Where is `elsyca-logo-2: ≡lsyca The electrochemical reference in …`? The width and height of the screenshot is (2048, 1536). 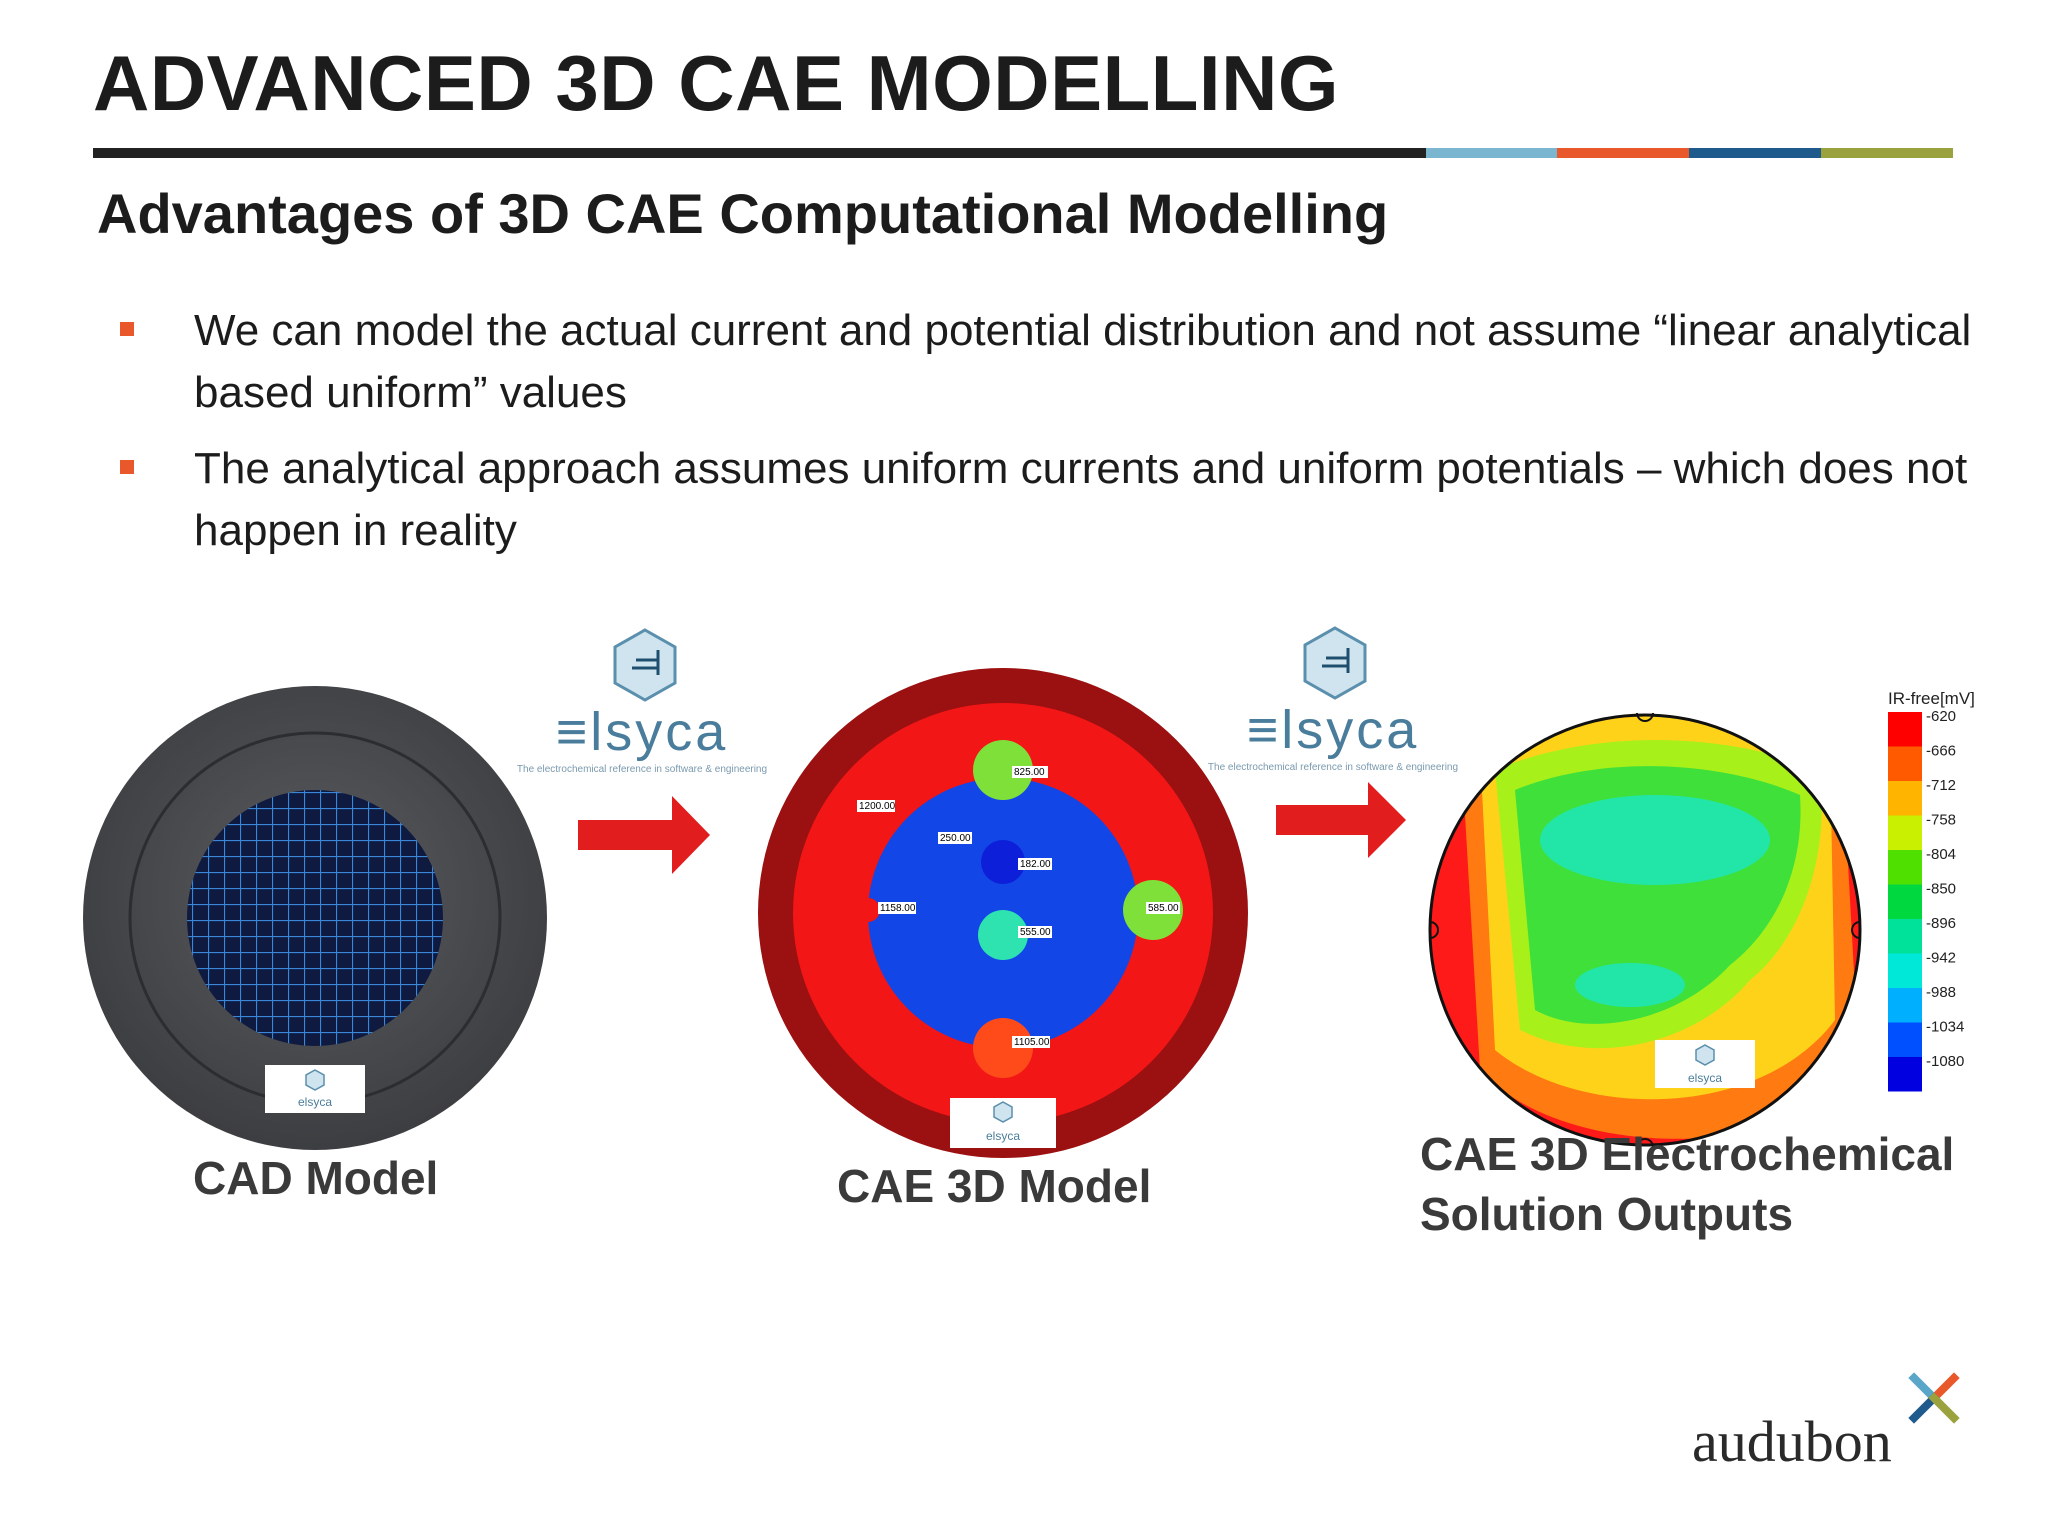
elsyca-logo-2: ≡lsyca The electrochemical reference in … is located at coordinates (1333, 699).